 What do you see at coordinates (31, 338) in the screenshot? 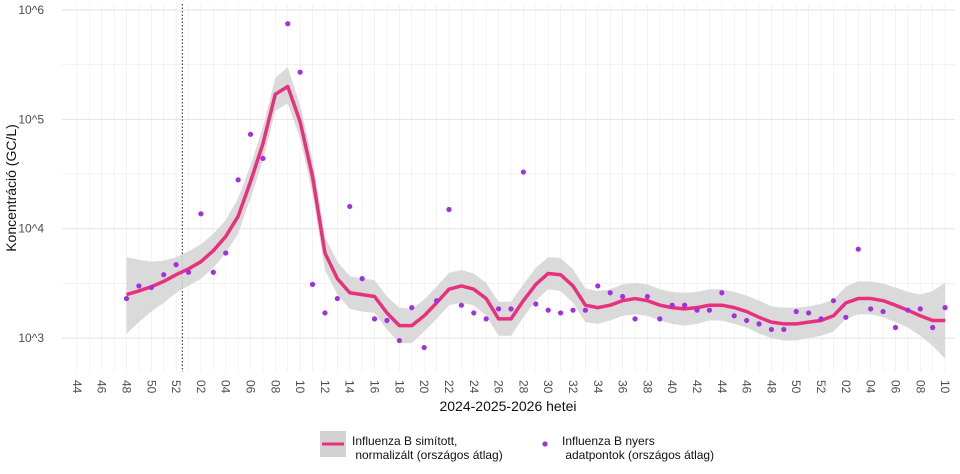
I see `y-tick-label: 10^3` at bounding box center [31, 338].